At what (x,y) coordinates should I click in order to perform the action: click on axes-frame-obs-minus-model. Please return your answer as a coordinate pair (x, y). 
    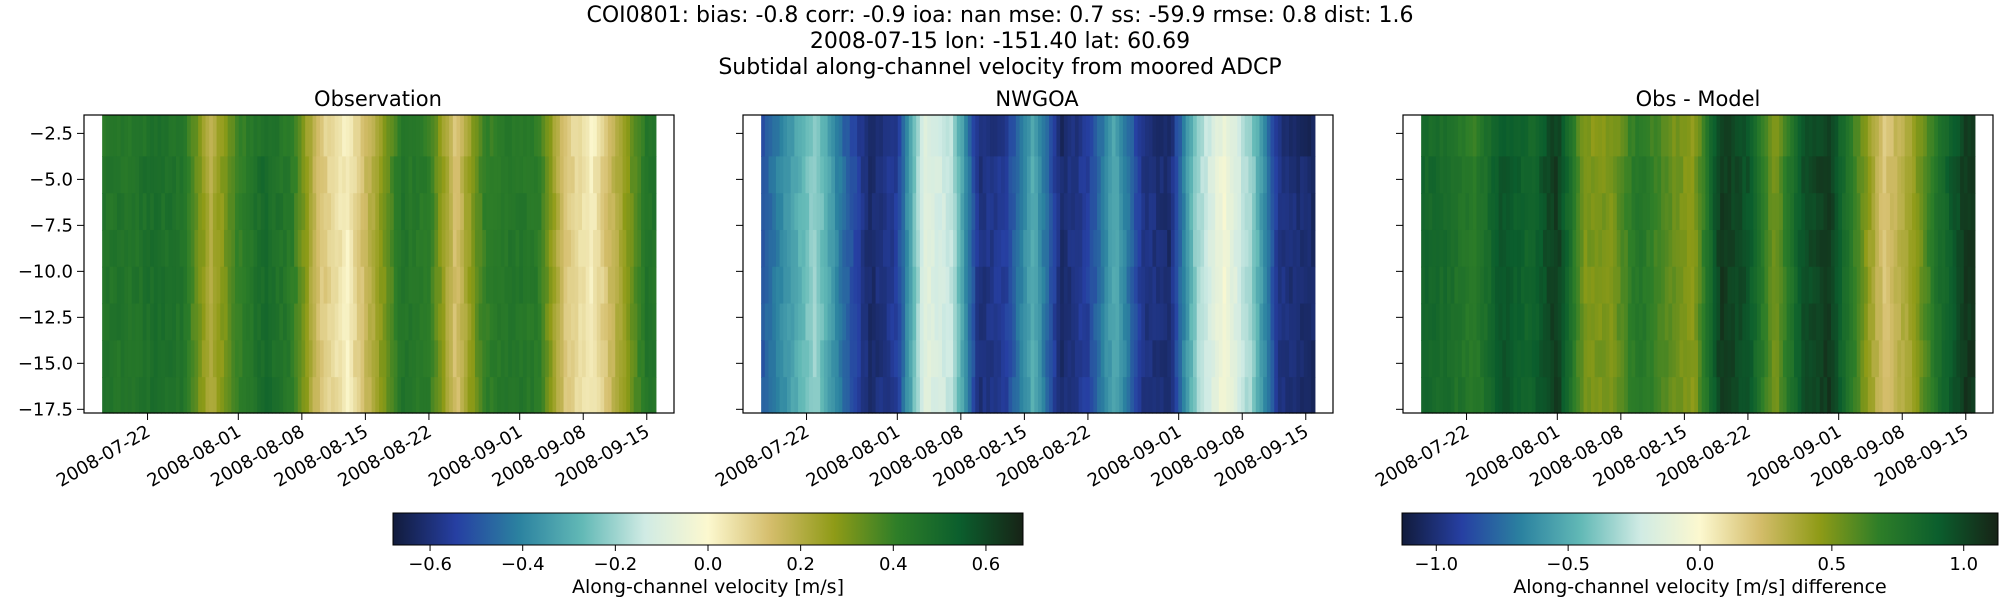
    Looking at the image, I should click on (1698, 264).